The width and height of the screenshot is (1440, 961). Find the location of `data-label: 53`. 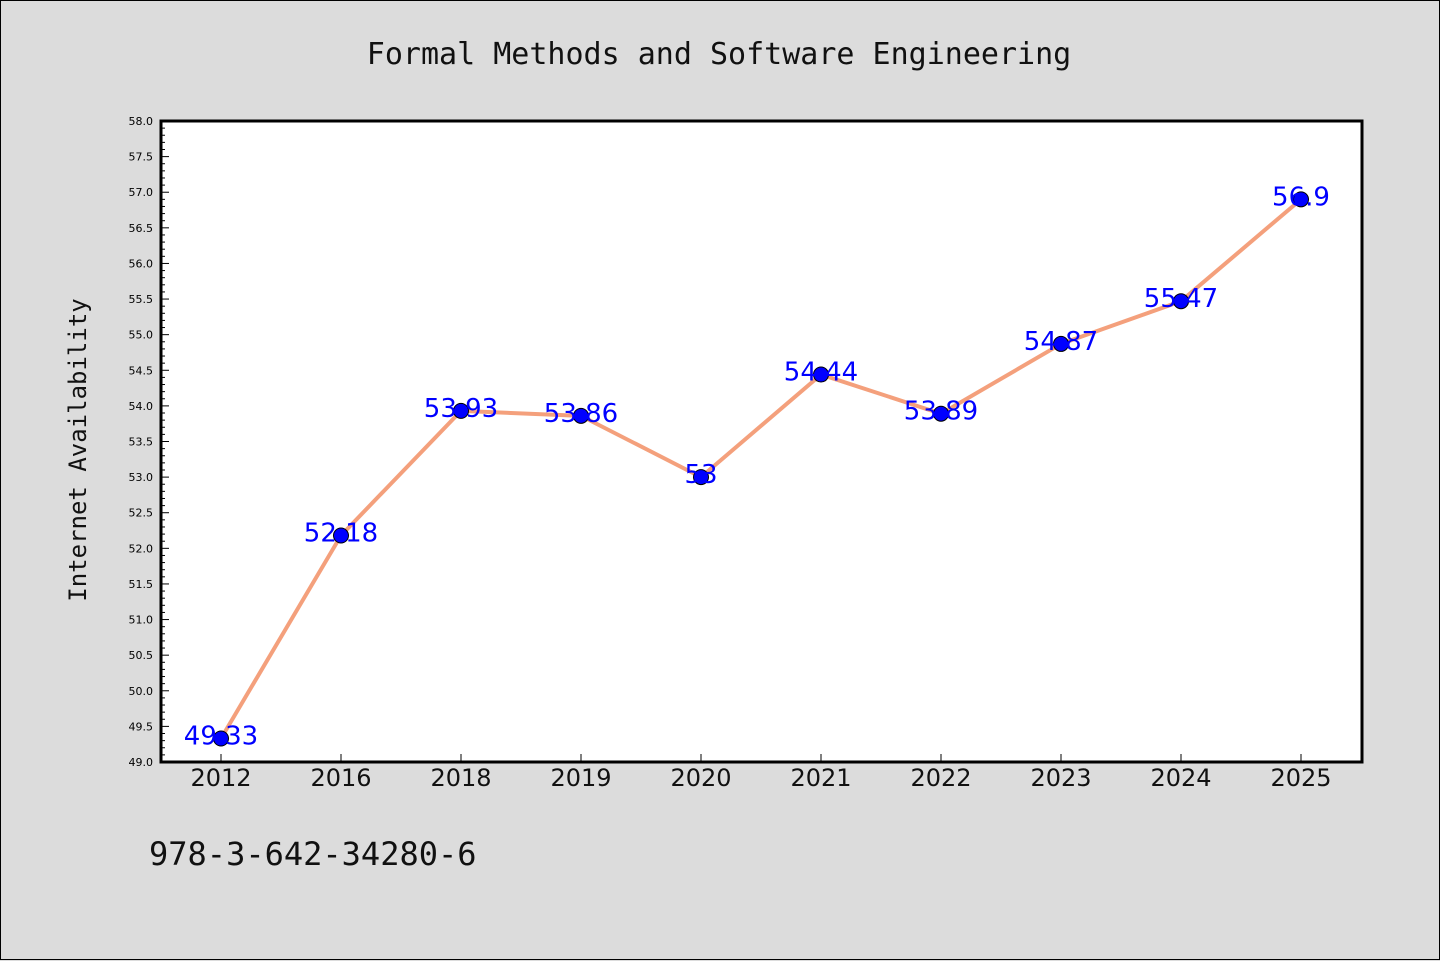

data-label: 53 is located at coordinates (700, 475).